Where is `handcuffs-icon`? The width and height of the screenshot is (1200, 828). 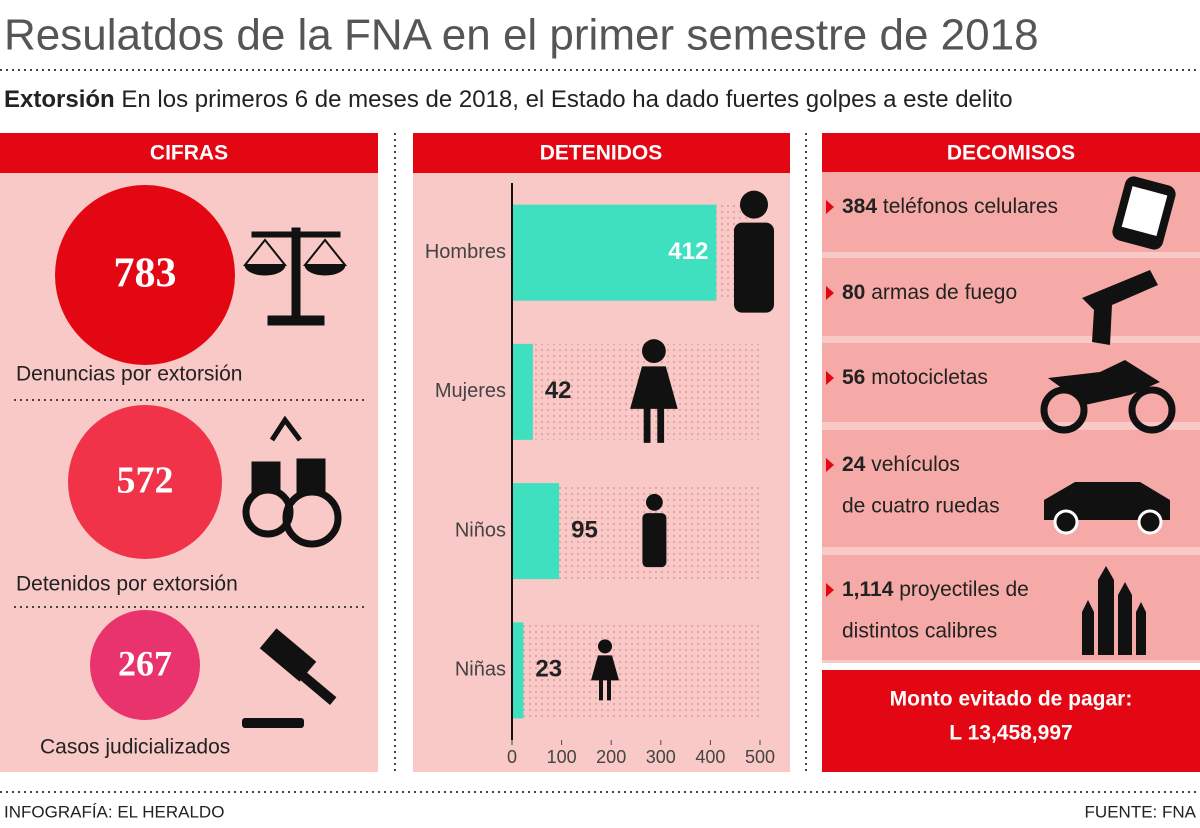
handcuffs-icon is located at coordinates (292, 481).